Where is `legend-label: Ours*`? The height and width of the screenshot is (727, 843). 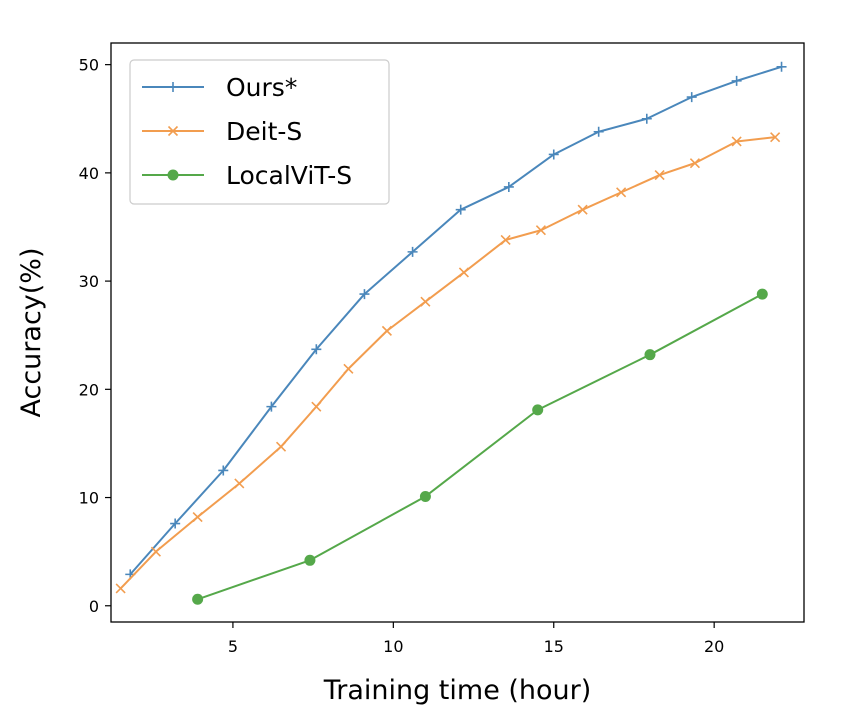 legend-label: Ours* is located at coordinates (261, 87).